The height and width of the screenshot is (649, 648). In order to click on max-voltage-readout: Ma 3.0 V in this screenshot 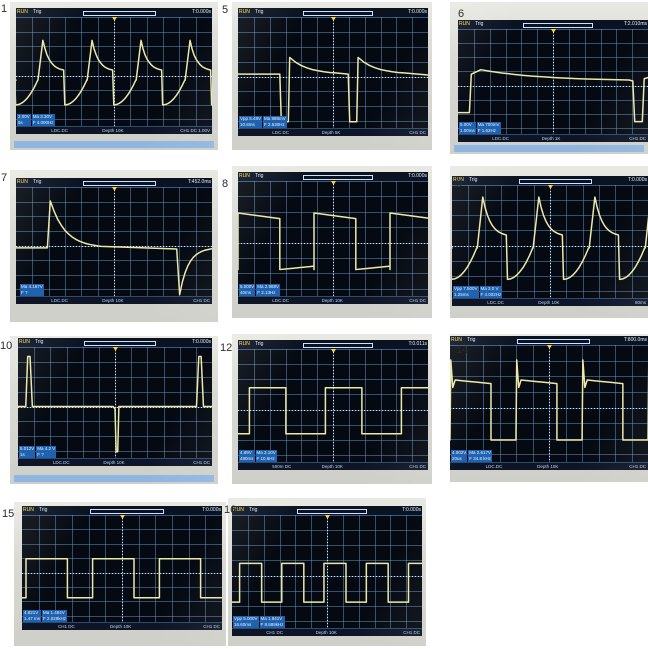, I will do `click(491, 289)`.